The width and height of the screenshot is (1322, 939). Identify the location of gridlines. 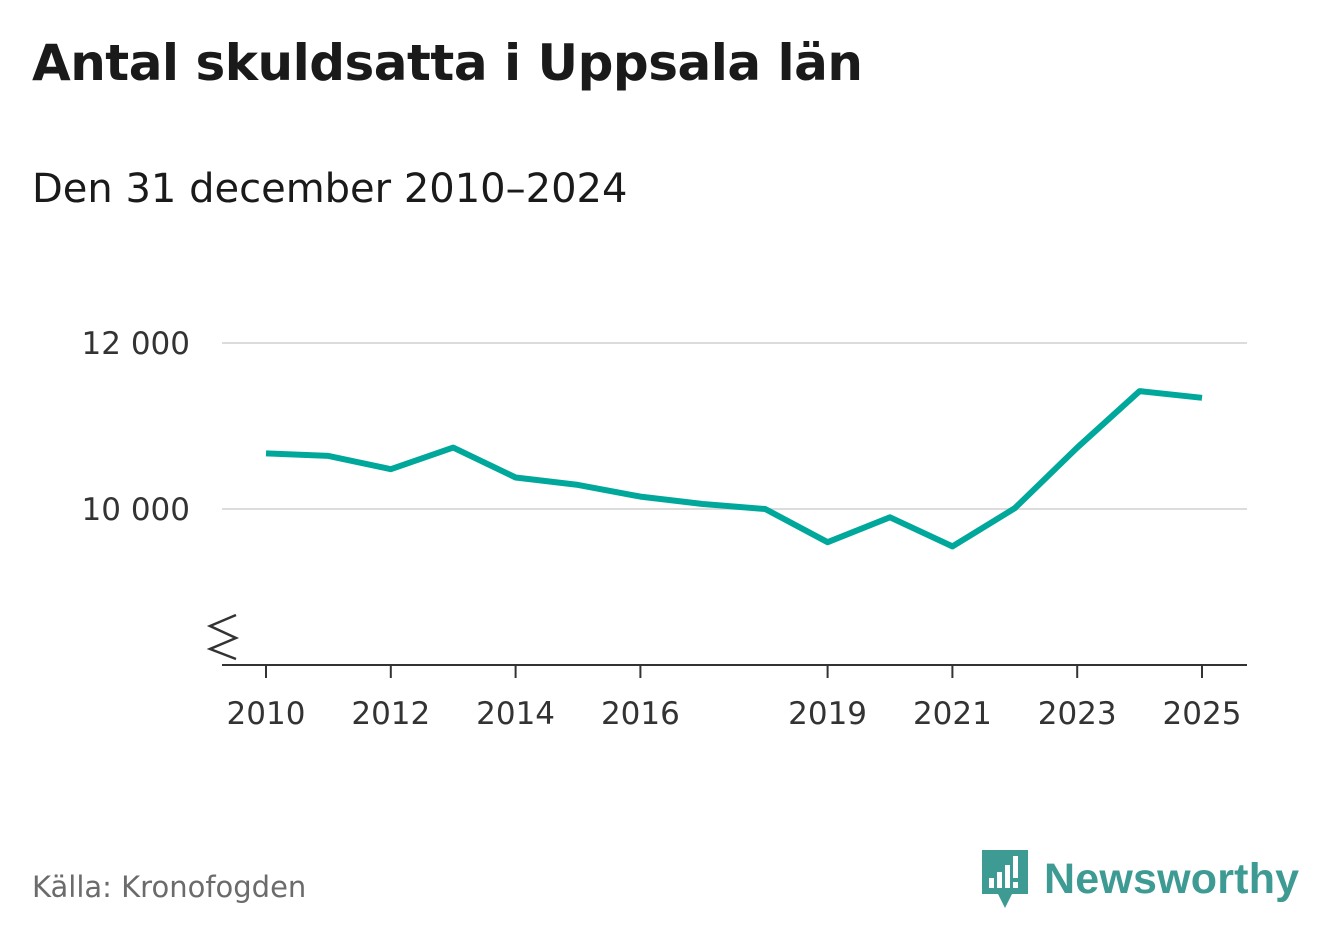
(734, 426).